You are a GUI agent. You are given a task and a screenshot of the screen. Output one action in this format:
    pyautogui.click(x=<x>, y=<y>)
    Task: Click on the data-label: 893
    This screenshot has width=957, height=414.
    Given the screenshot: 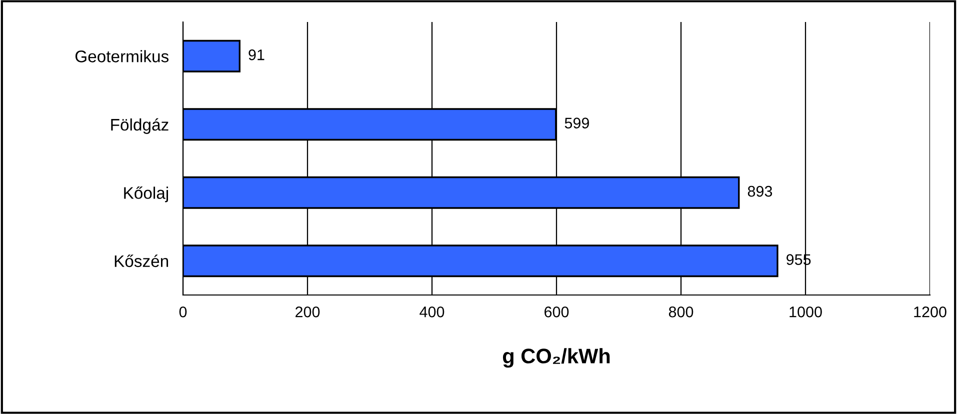 What is the action you would take?
    pyautogui.click(x=760, y=191)
    